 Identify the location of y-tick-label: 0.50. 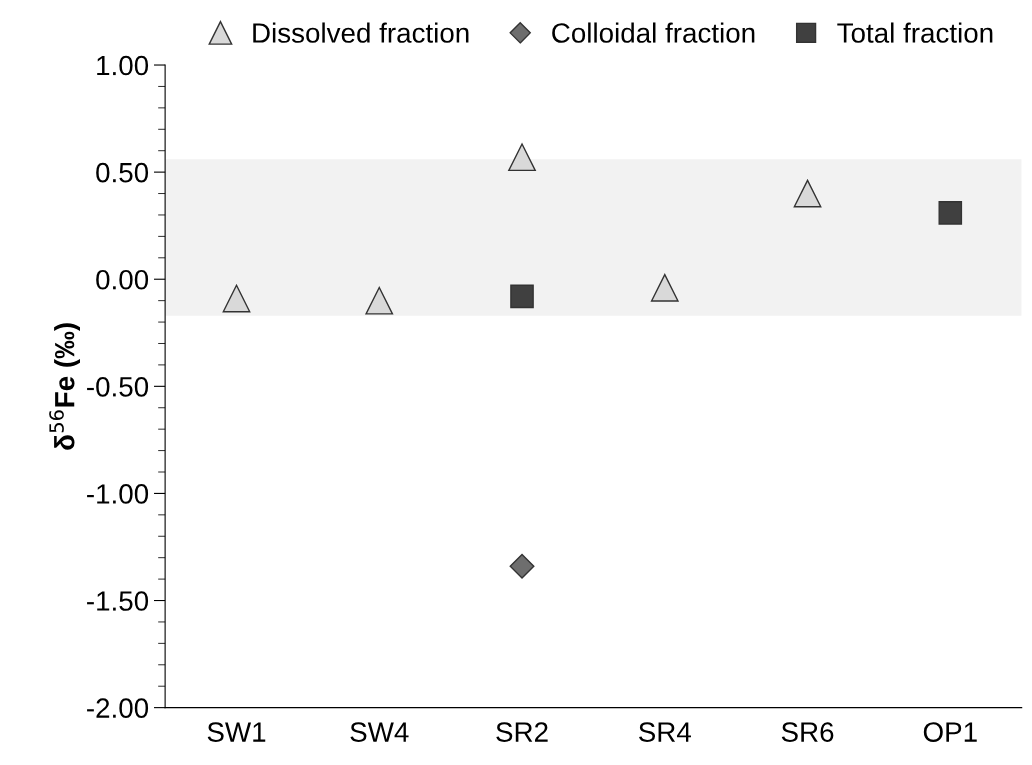
(122, 172).